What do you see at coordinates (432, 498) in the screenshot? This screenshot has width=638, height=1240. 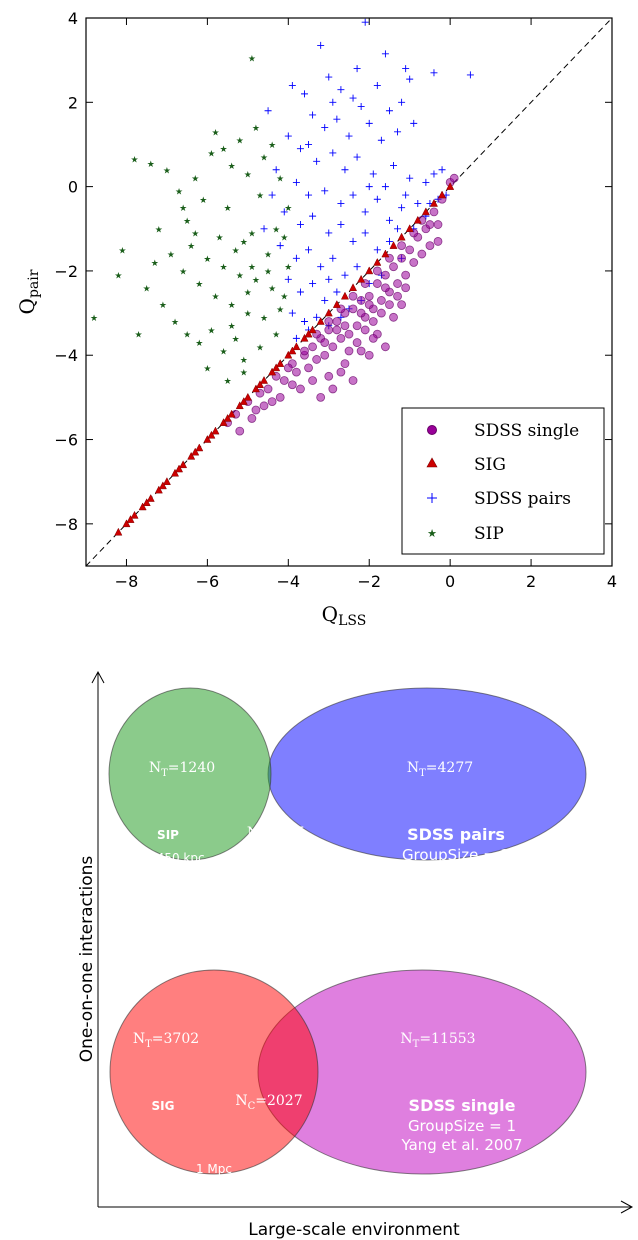 I see `legend-marker-sdss-pairs` at bounding box center [432, 498].